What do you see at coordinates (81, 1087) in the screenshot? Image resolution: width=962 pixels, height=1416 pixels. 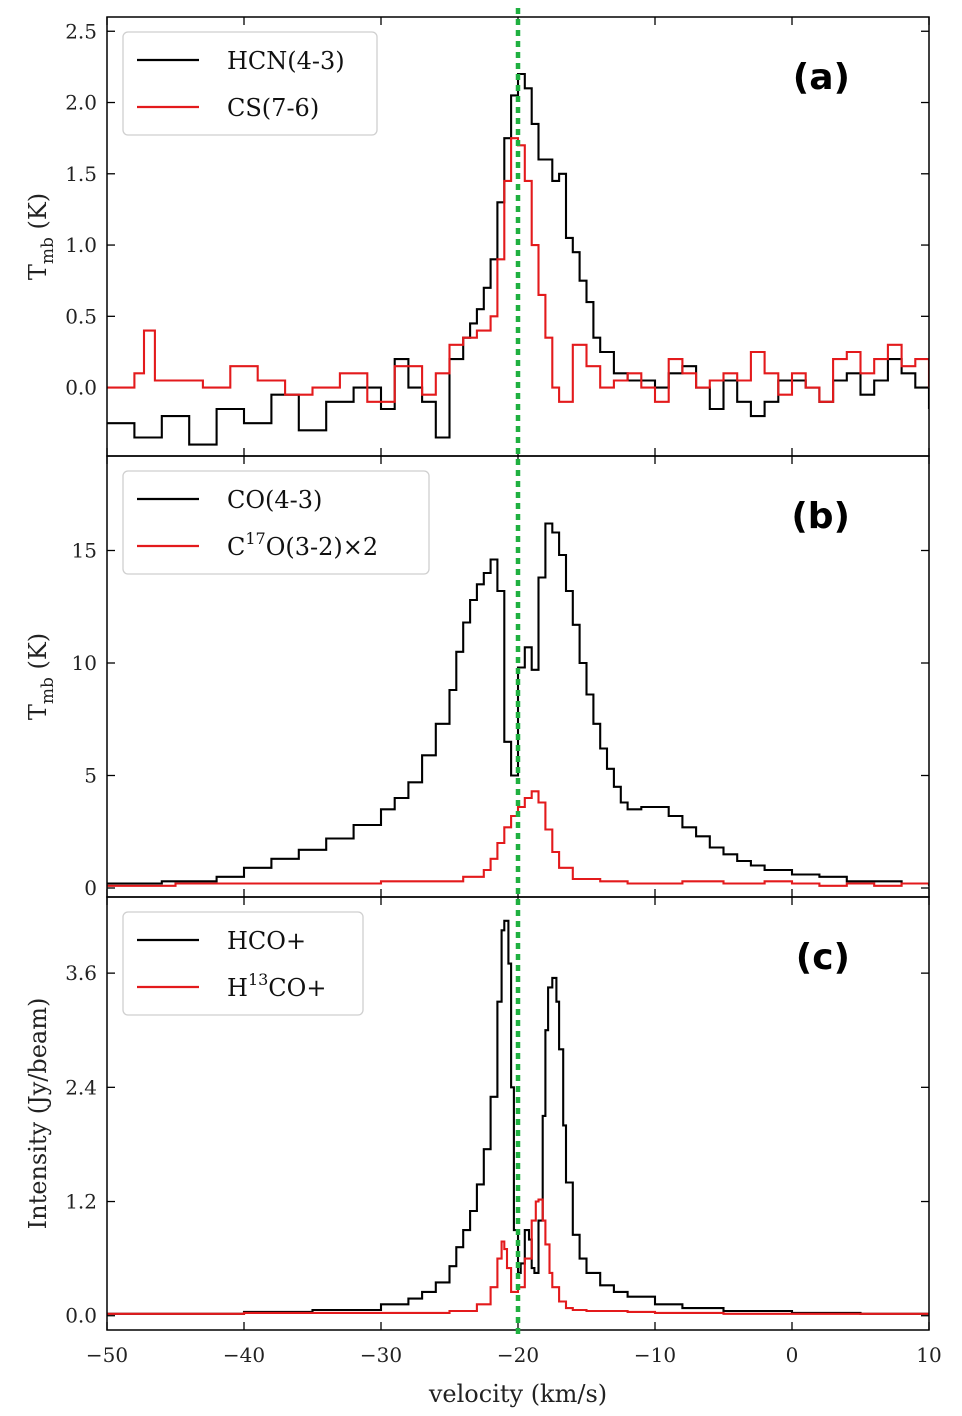 I see `y-tick-label: 2.4` at bounding box center [81, 1087].